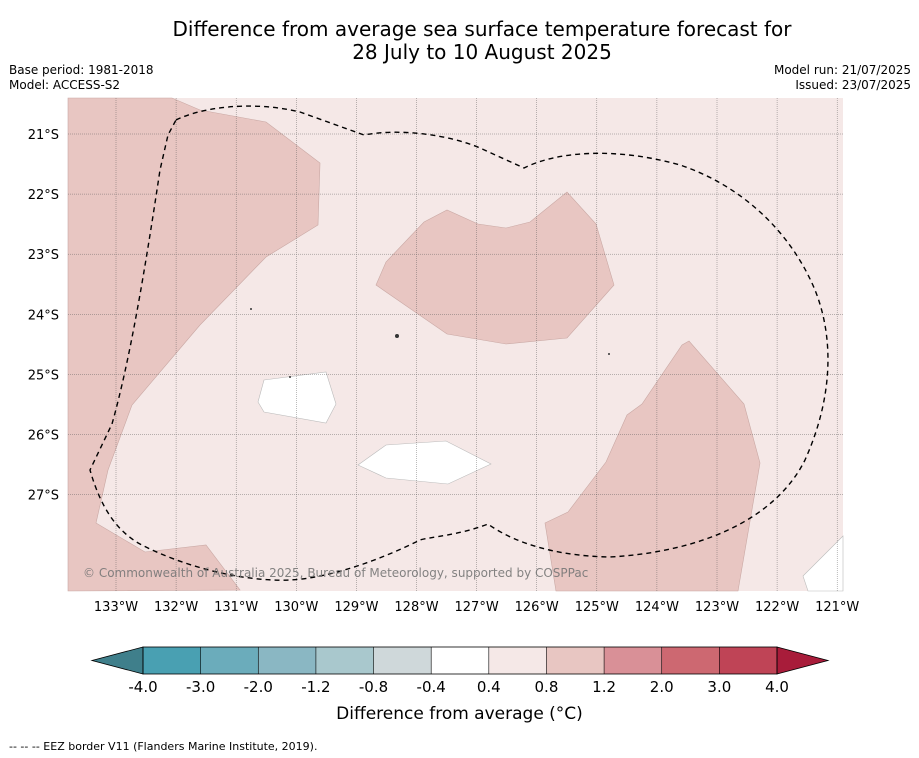 Image resolution: width=919 pixels, height=758 pixels. Describe the element at coordinates (430, 343) in the screenshot. I see `islands` at that location.